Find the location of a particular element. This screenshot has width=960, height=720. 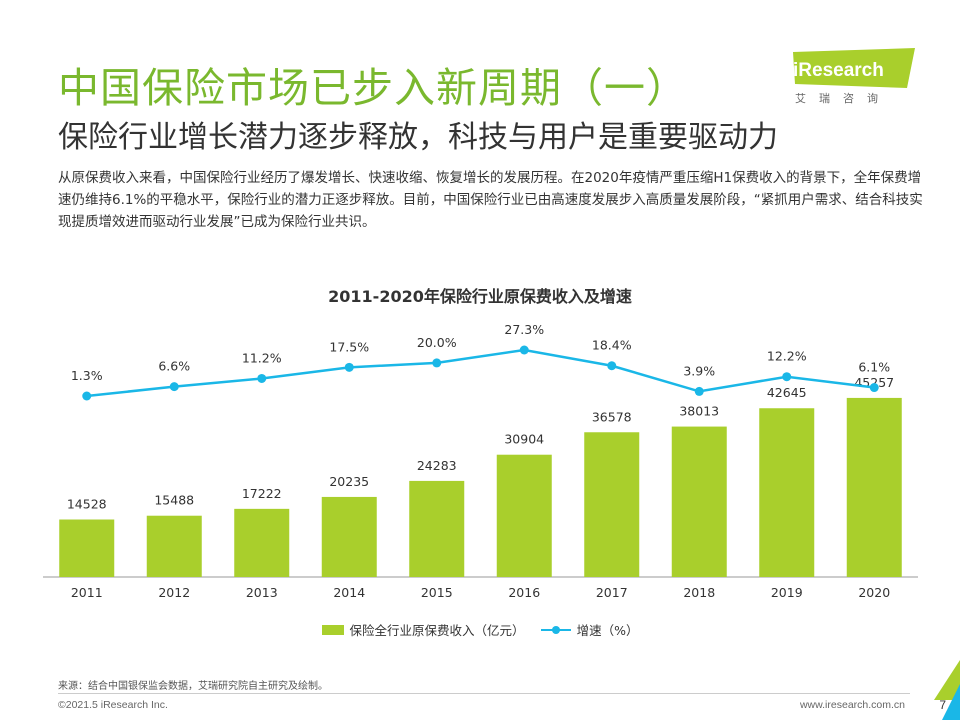

legend-item-premium: 保险全行业原保费收入（亿元） is located at coordinates (423, 629).